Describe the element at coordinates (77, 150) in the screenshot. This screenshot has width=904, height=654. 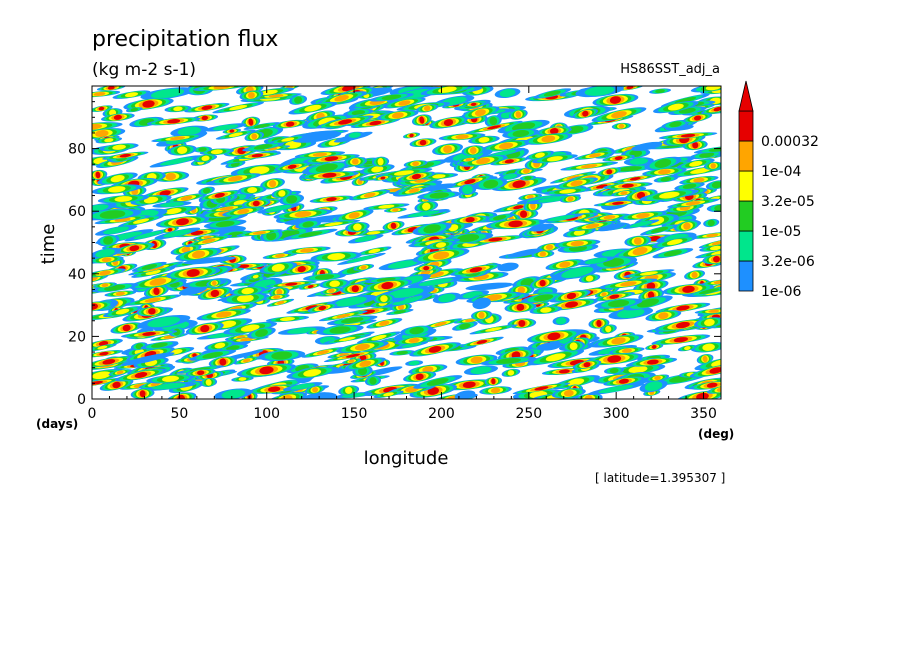
I see `y-tick-label: 80` at that location.